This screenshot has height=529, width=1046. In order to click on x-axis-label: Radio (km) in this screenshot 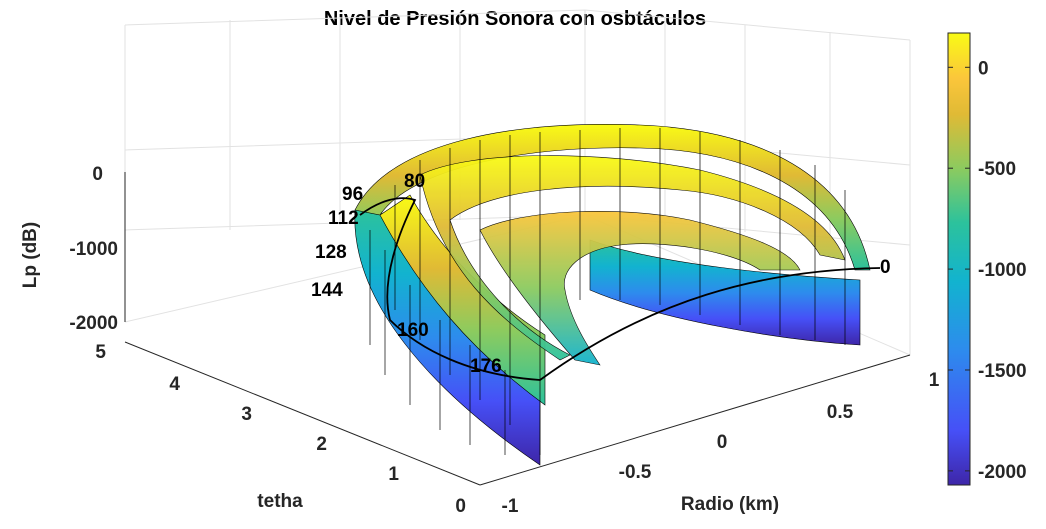, I will do `click(730, 504)`.